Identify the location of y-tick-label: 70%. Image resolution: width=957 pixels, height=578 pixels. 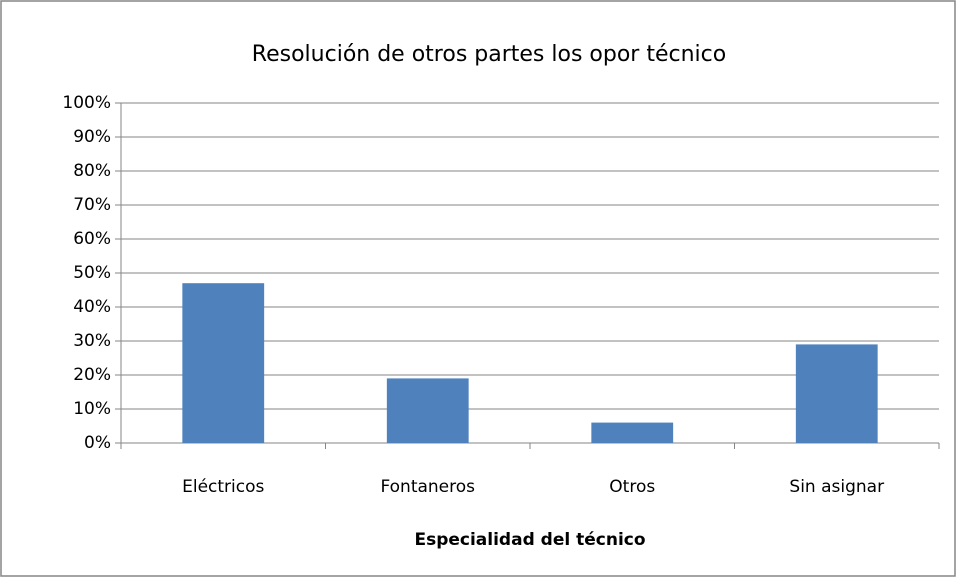
(92, 205).